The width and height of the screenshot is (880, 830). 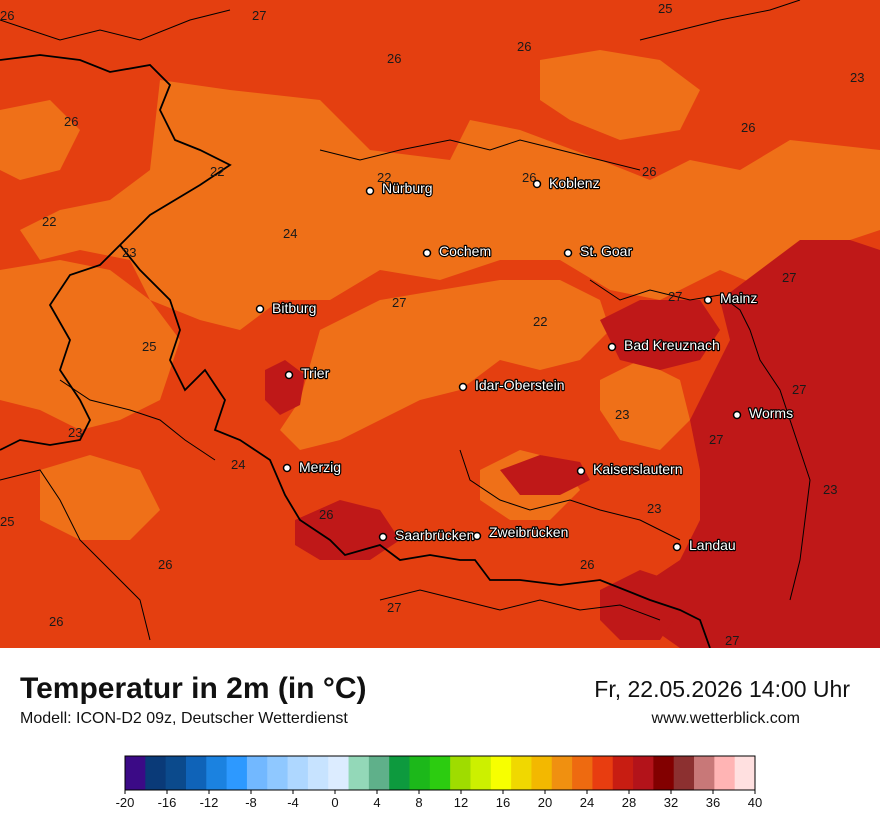 What do you see at coordinates (620, 95) in the screenshot?
I see `cool-zone-ne` at bounding box center [620, 95].